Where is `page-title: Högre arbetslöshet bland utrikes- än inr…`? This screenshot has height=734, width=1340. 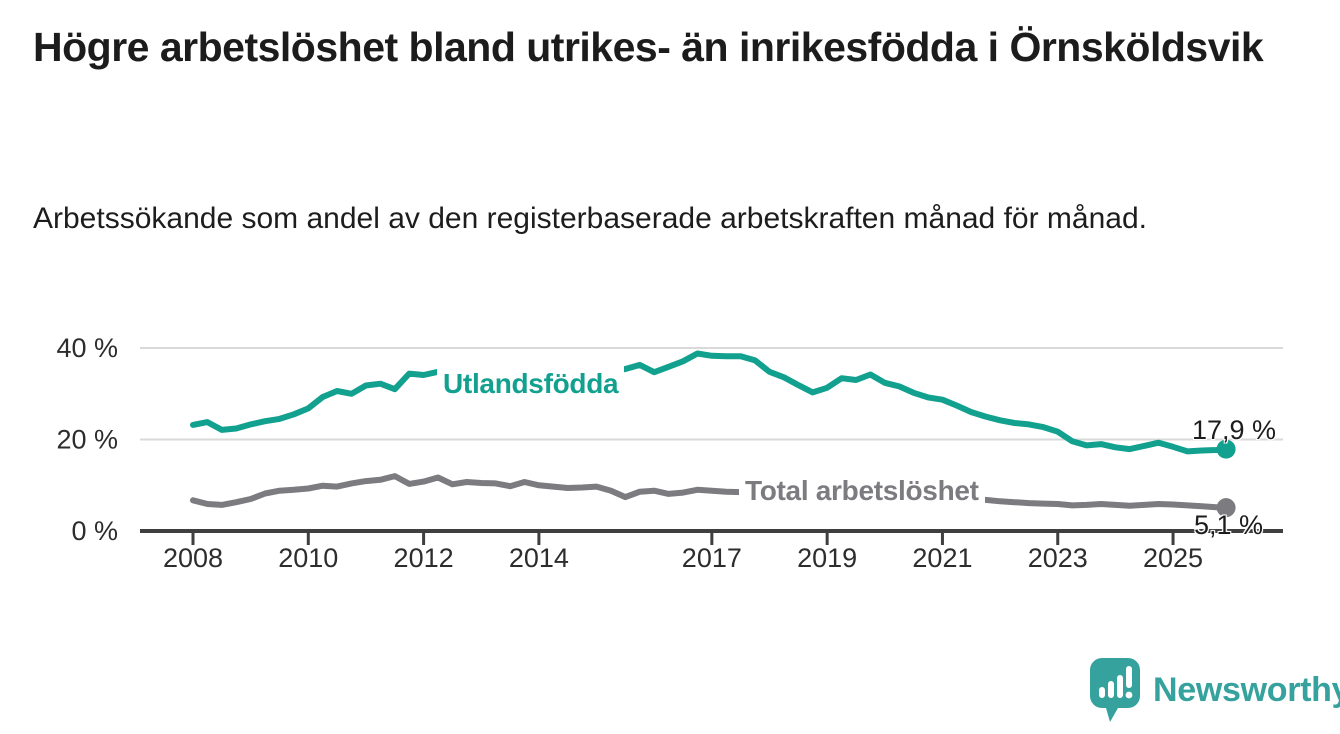
page-title: Högre arbetslöshet bland utrikes- än inr… is located at coordinates (648, 47).